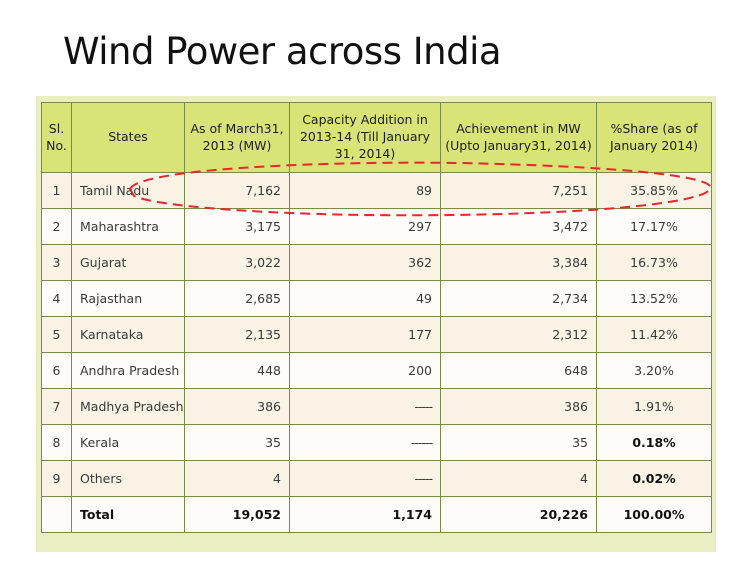 This screenshot has height=581, width=750. What do you see at coordinates (654, 226) in the screenshot?
I see `cell-share: 17.17%` at bounding box center [654, 226].